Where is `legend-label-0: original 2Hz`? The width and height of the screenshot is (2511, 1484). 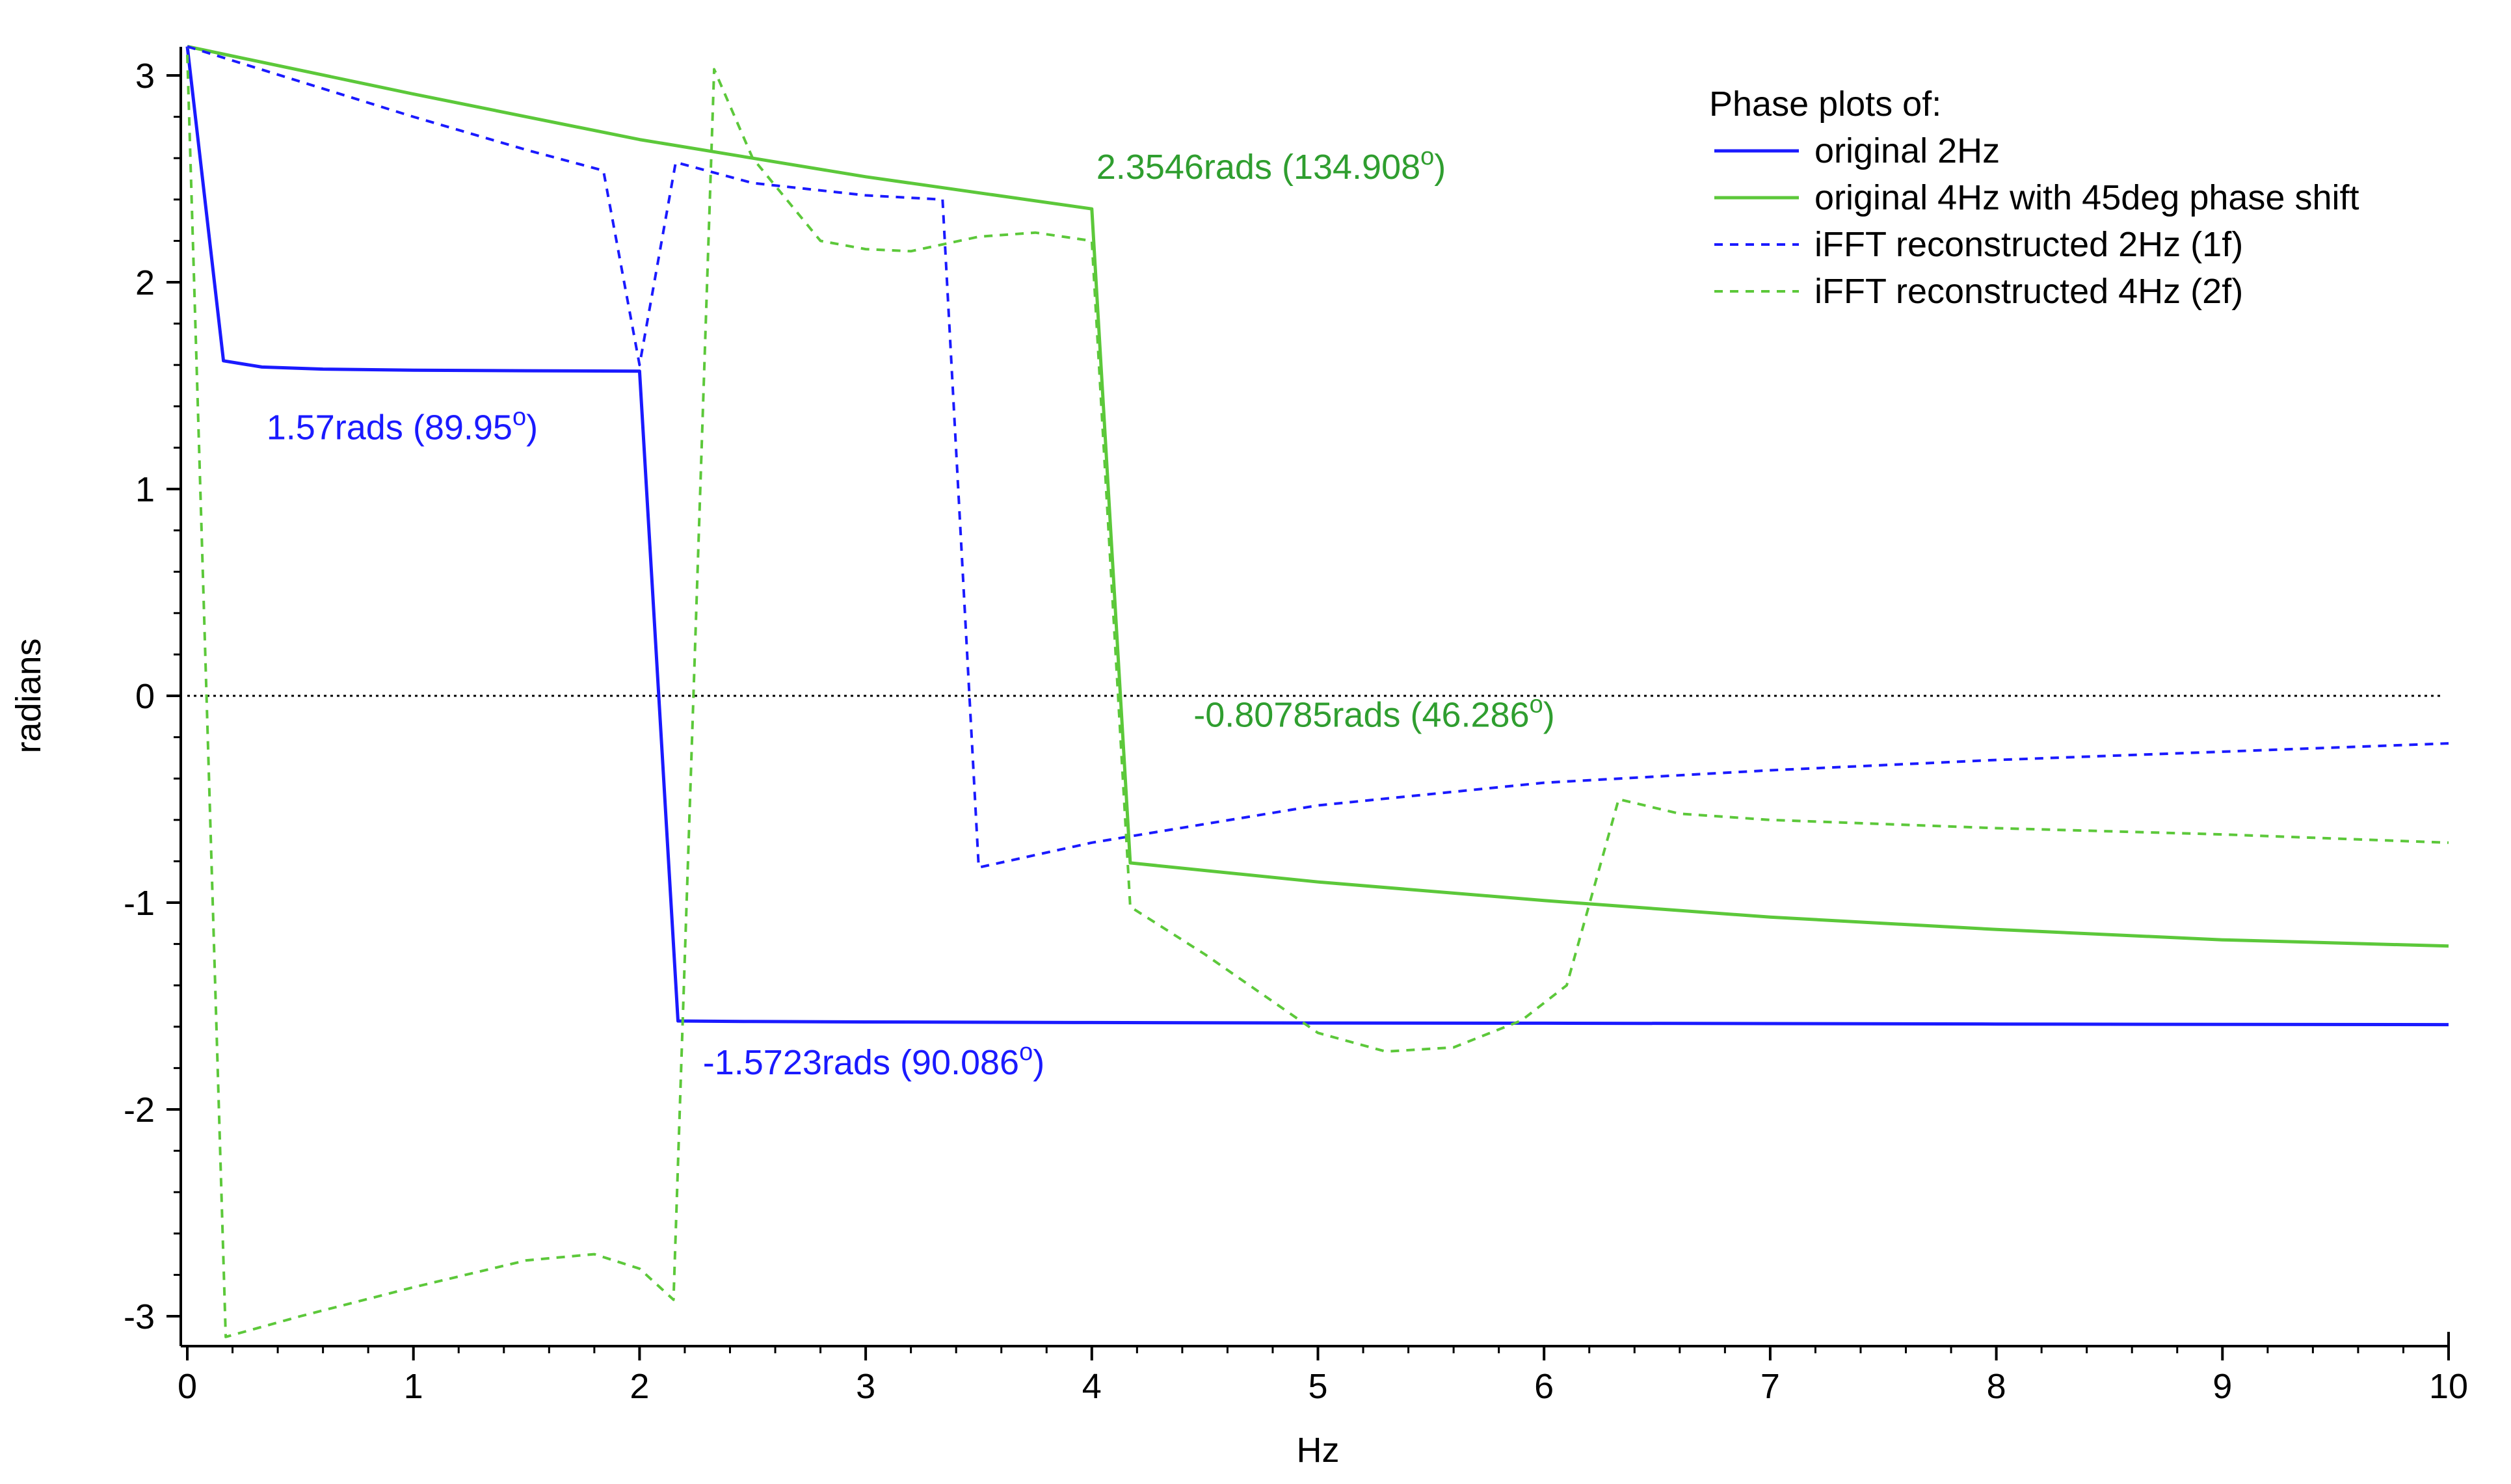 legend-label-0: original 2Hz is located at coordinates (1907, 150).